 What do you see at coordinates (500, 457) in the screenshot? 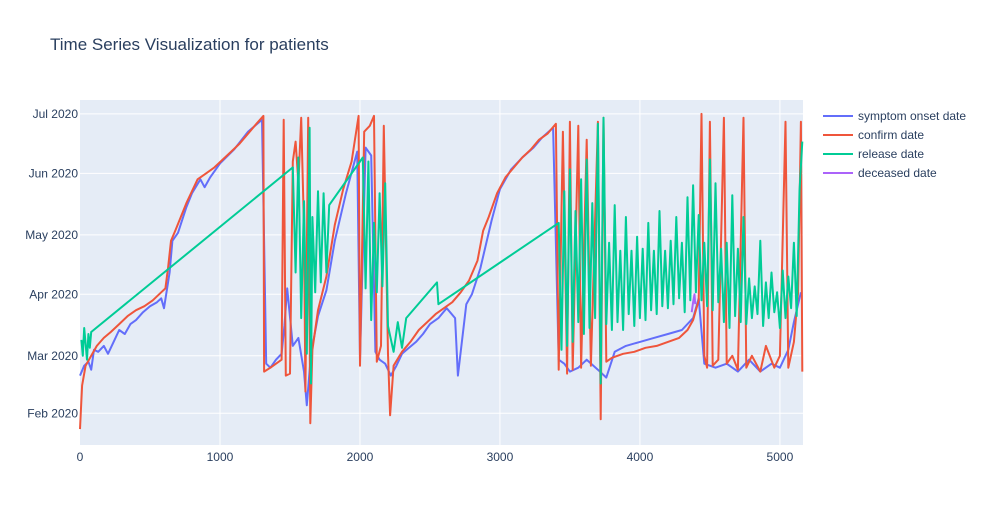
I see `x-tick-label: 3000` at bounding box center [500, 457].